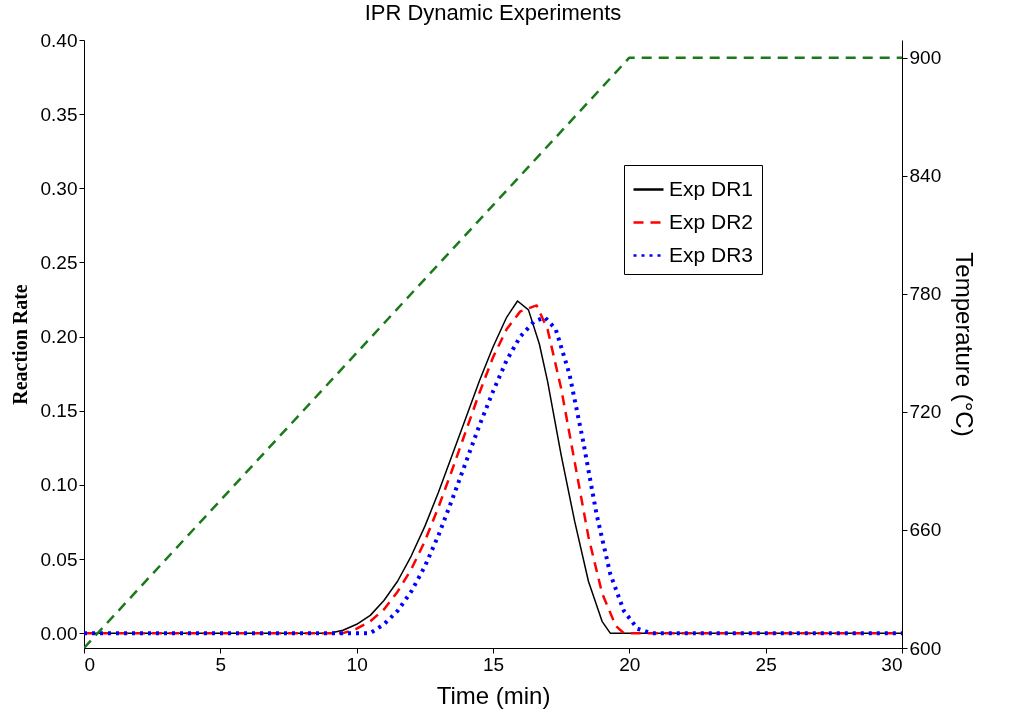  What do you see at coordinates (965, 344) in the screenshot?
I see `y2-axis-title: Temperature (°C)` at bounding box center [965, 344].